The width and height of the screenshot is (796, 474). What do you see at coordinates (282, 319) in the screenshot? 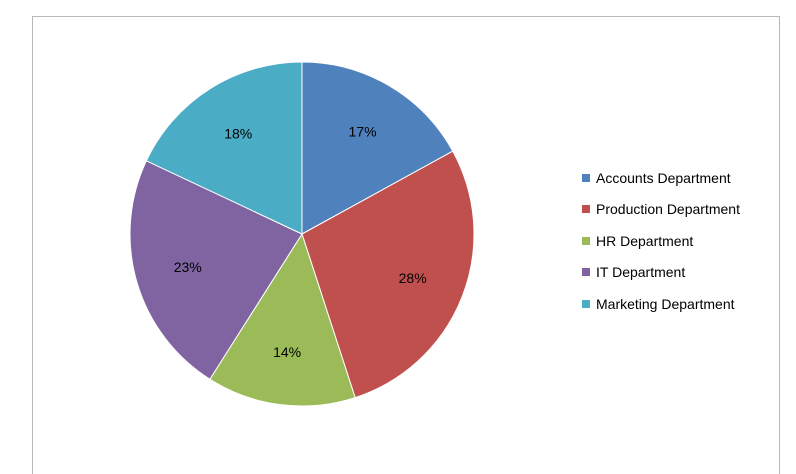
I see `pie-slice-hr` at bounding box center [282, 319].